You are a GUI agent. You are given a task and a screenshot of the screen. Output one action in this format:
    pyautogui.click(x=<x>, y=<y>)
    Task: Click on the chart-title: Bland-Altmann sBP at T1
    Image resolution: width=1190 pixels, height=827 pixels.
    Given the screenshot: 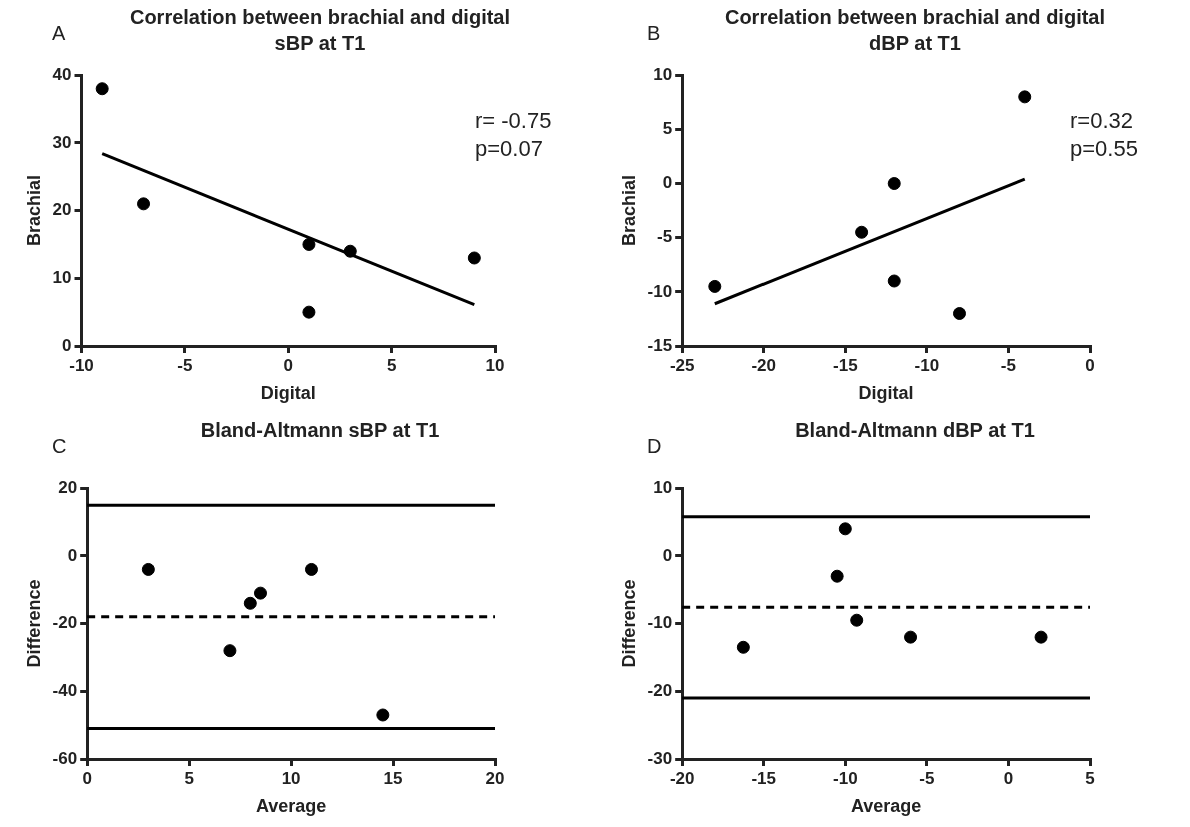 What is the action you would take?
    pyautogui.click(x=320, y=430)
    